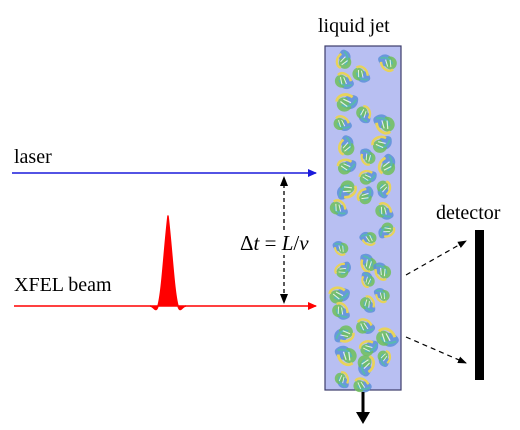  Describe the element at coordinates (287, 243) in the screenshot. I see `distance-L: L` at that location.